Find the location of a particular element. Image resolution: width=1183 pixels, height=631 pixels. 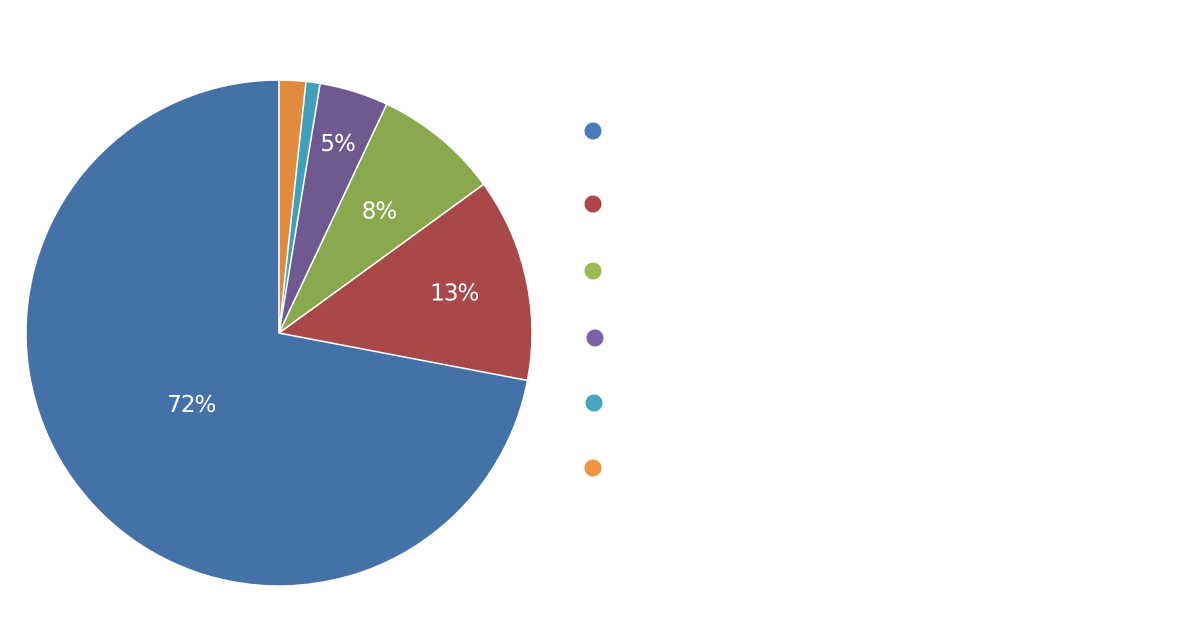

pie-slice-label-1: 72% is located at coordinates (191, 405).